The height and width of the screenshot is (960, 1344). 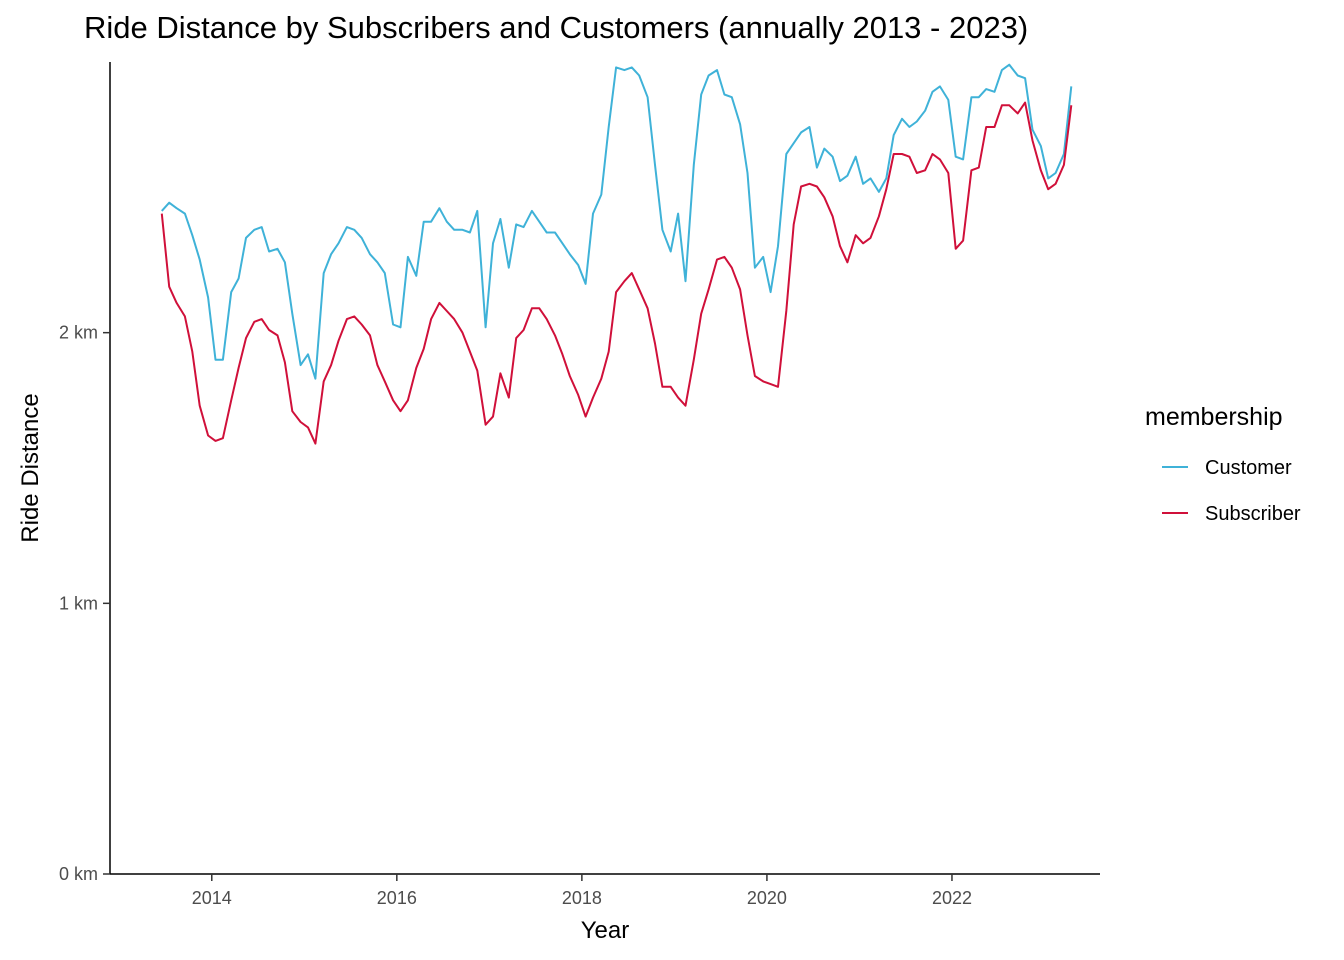 What do you see at coordinates (78, 874) in the screenshot?
I see `y-tick-label: 0 km` at bounding box center [78, 874].